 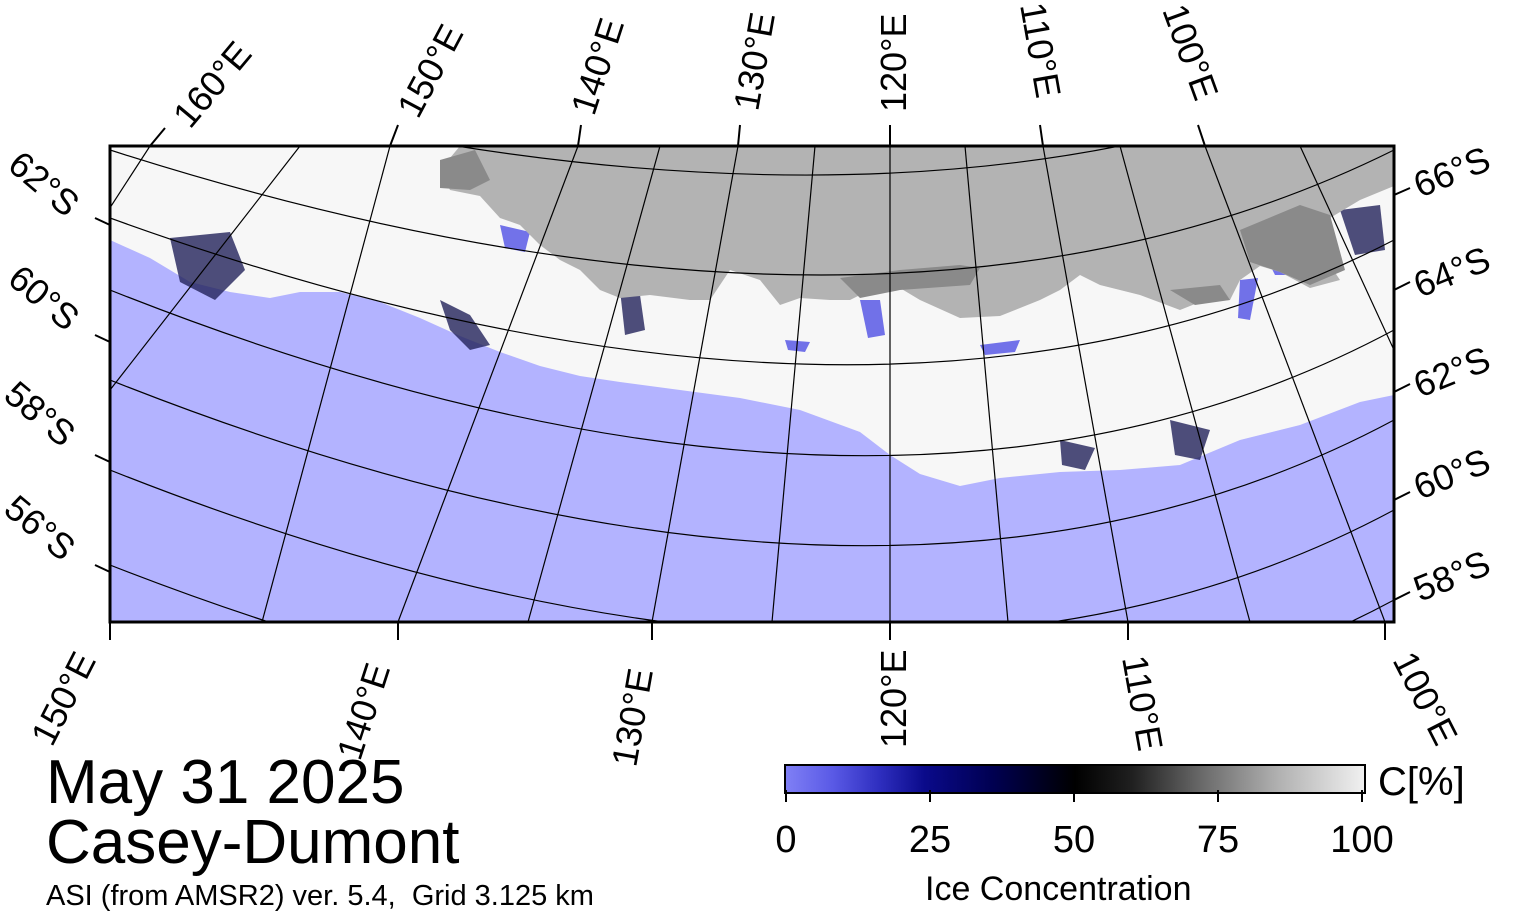 What do you see at coordinates (893, 63) in the screenshot?
I see `top-lon-label-120: 120°E` at bounding box center [893, 63].